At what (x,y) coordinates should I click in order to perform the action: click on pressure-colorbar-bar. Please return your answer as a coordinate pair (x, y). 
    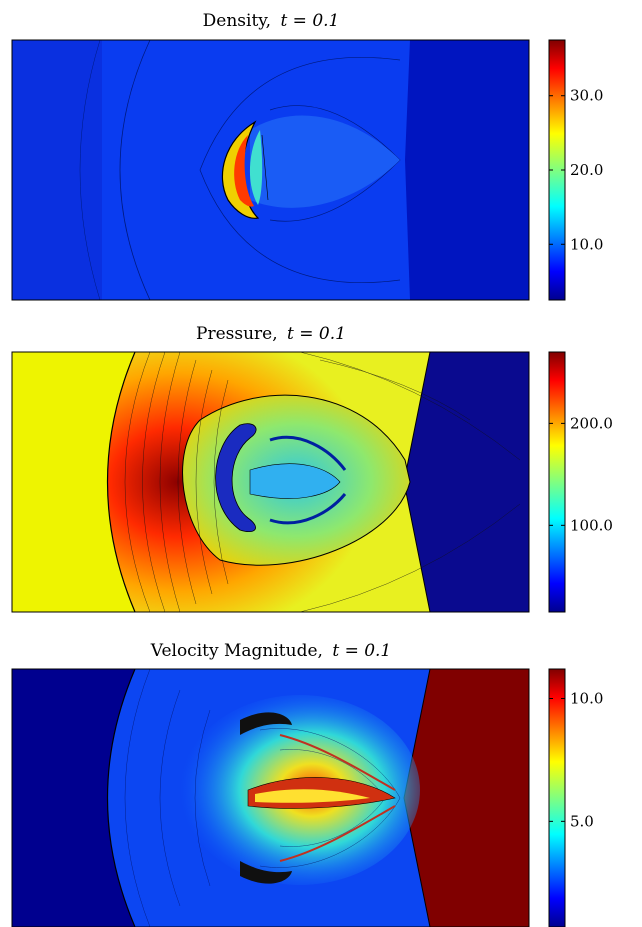
    Looking at the image, I should click on (557, 482).